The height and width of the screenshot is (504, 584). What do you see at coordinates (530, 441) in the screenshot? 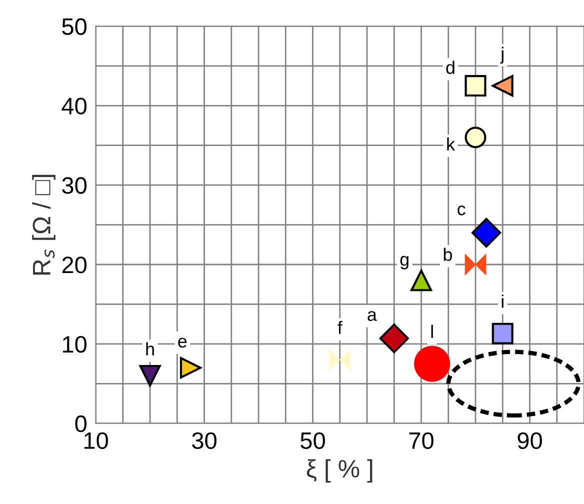
I see `x-tick-label: 90` at bounding box center [530, 441].